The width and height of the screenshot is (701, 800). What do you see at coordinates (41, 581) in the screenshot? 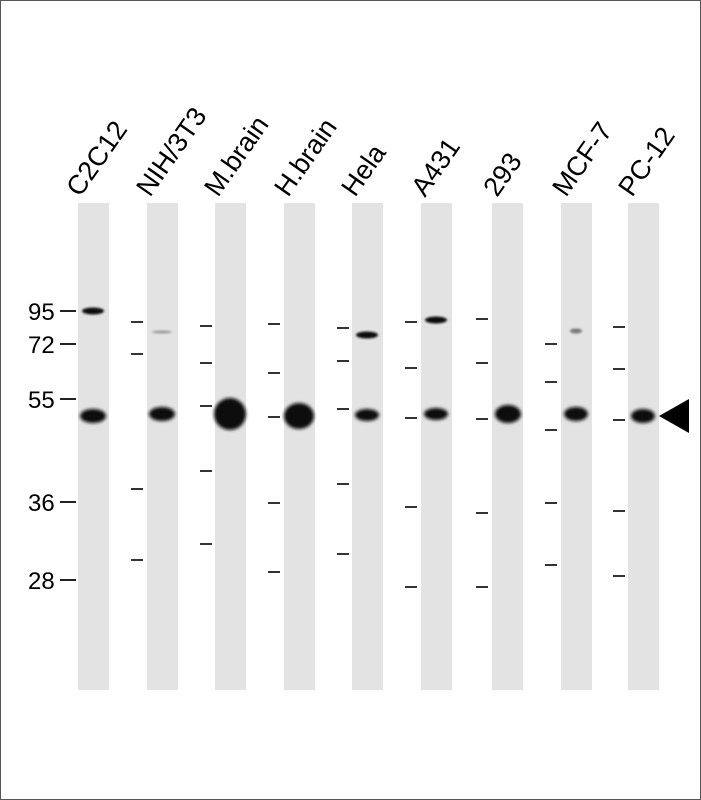
I see `mw-label-28: 28` at bounding box center [41, 581].